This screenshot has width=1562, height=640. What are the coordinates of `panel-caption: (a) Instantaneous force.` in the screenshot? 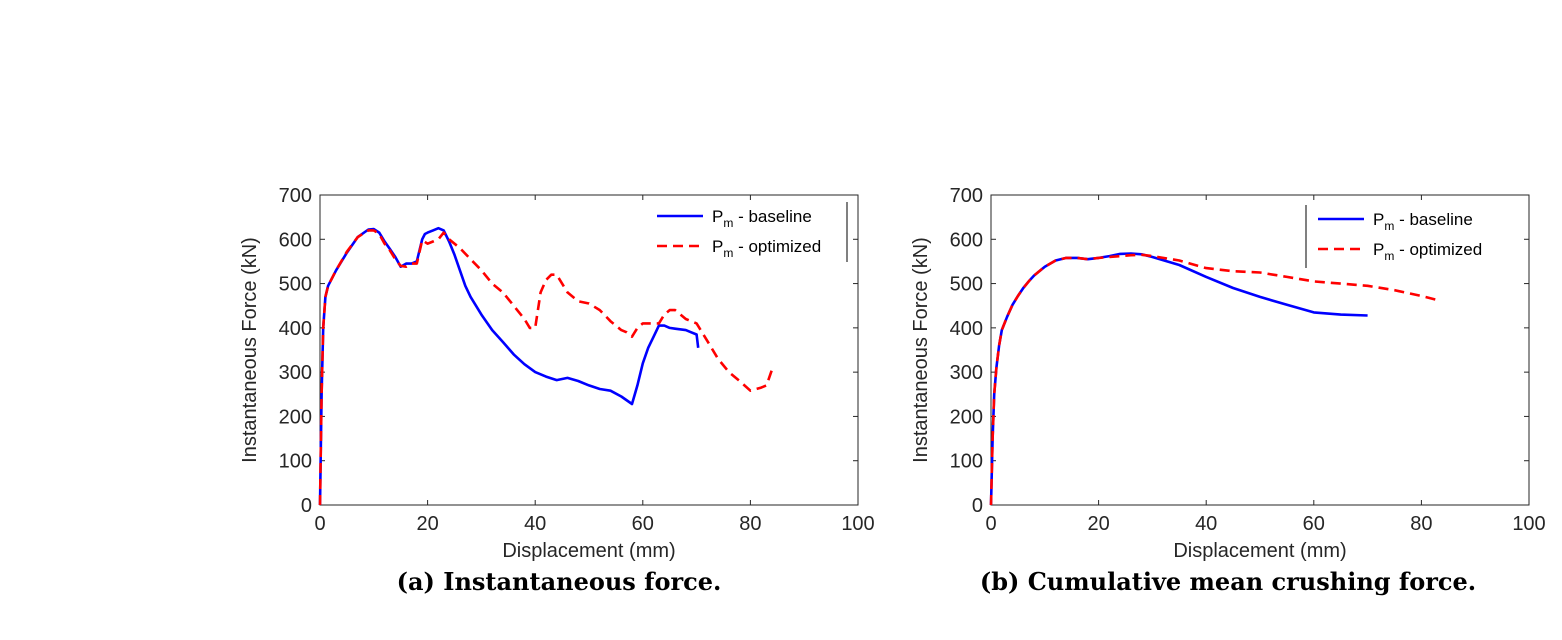 It's located at (559, 581).